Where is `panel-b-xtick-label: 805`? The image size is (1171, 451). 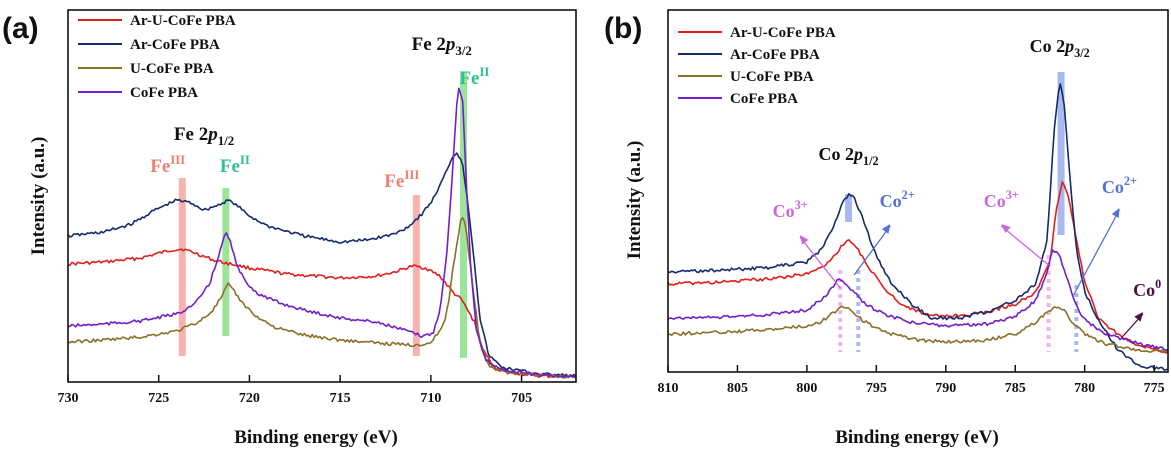 panel-b-xtick-label: 805 is located at coordinates (737, 388).